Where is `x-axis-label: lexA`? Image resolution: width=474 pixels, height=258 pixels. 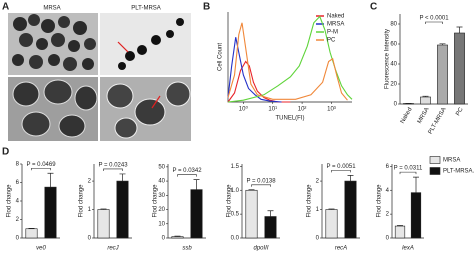
x-axis-label: lexA is located at coordinates (408, 249).